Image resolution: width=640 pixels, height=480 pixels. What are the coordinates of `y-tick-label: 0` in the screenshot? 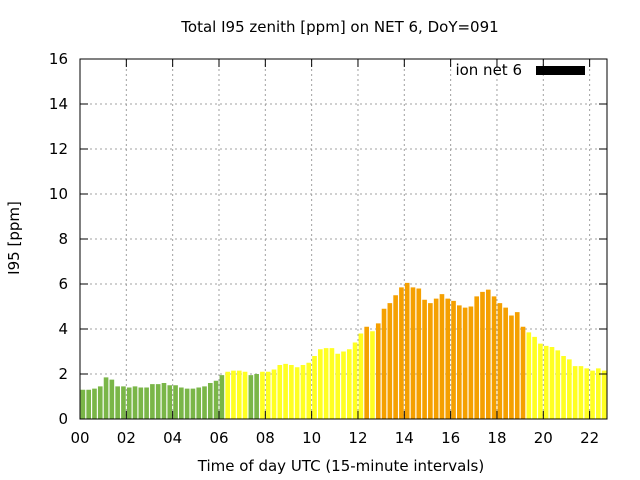 It's located at (63, 419).